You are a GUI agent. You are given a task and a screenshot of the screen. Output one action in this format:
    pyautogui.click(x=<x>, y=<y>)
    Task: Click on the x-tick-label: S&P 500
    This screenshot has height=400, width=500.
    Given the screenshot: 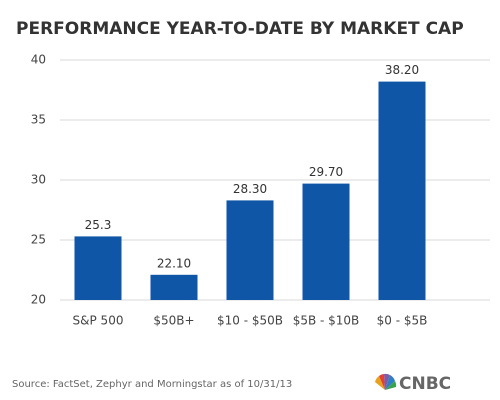 What is the action you would take?
    pyautogui.click(x=98, y=321)
    